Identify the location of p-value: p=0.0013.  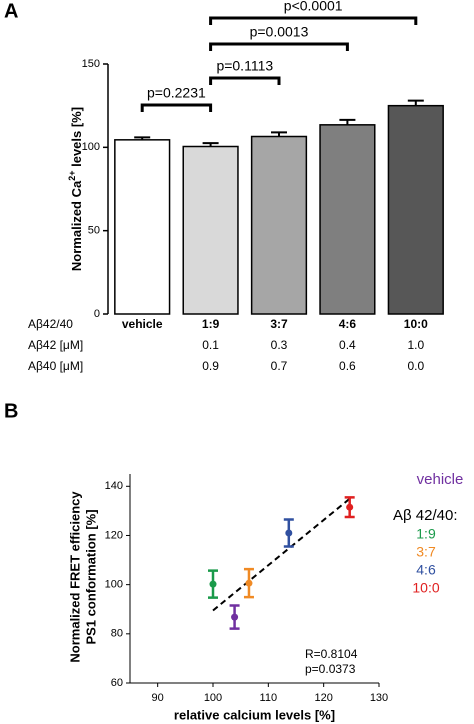
(279, 32).